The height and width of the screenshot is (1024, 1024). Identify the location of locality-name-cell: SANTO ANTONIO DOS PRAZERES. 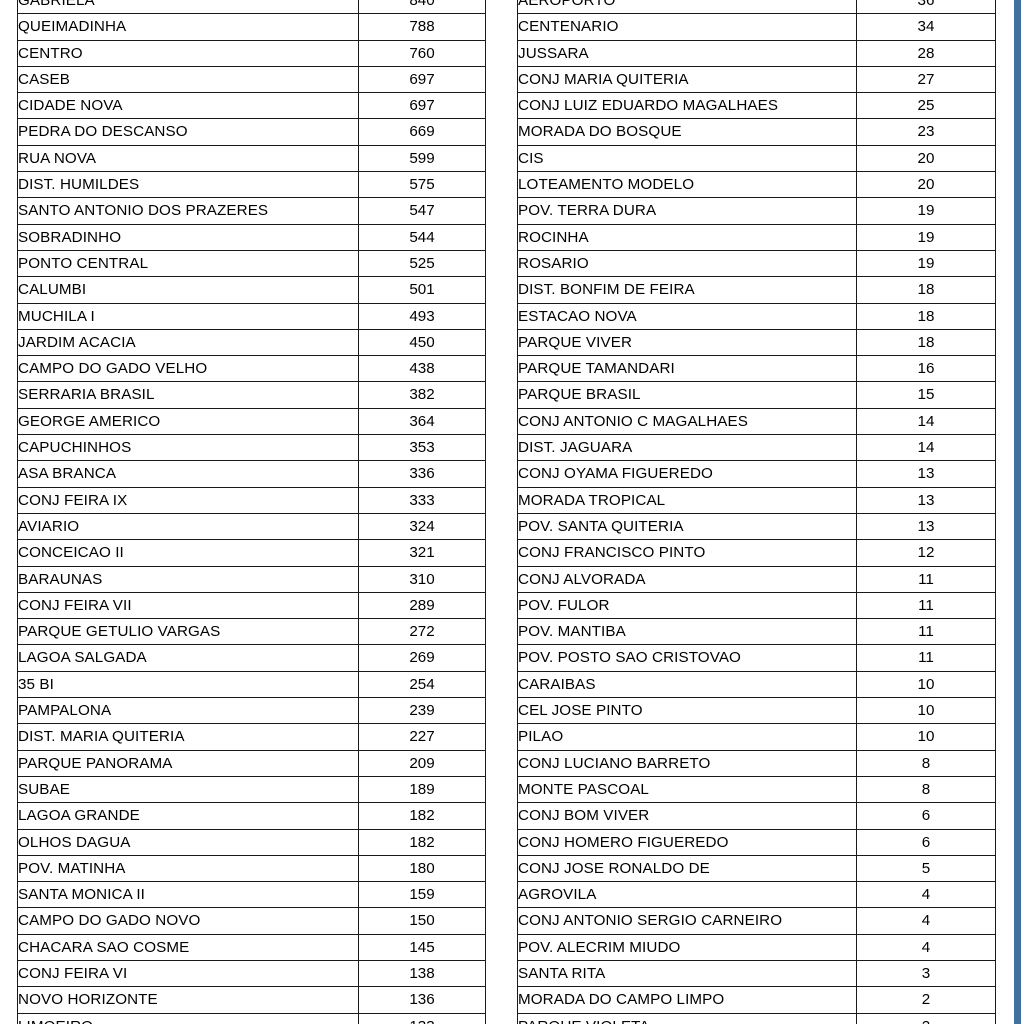
(188, 211).